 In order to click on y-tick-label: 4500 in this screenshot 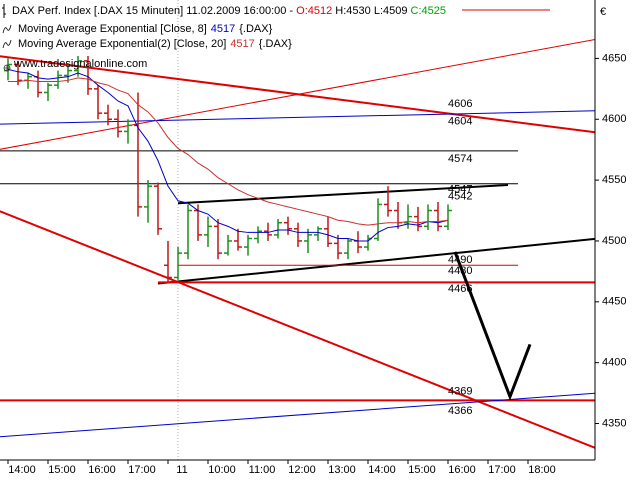, I will do `click(614, 241)`.